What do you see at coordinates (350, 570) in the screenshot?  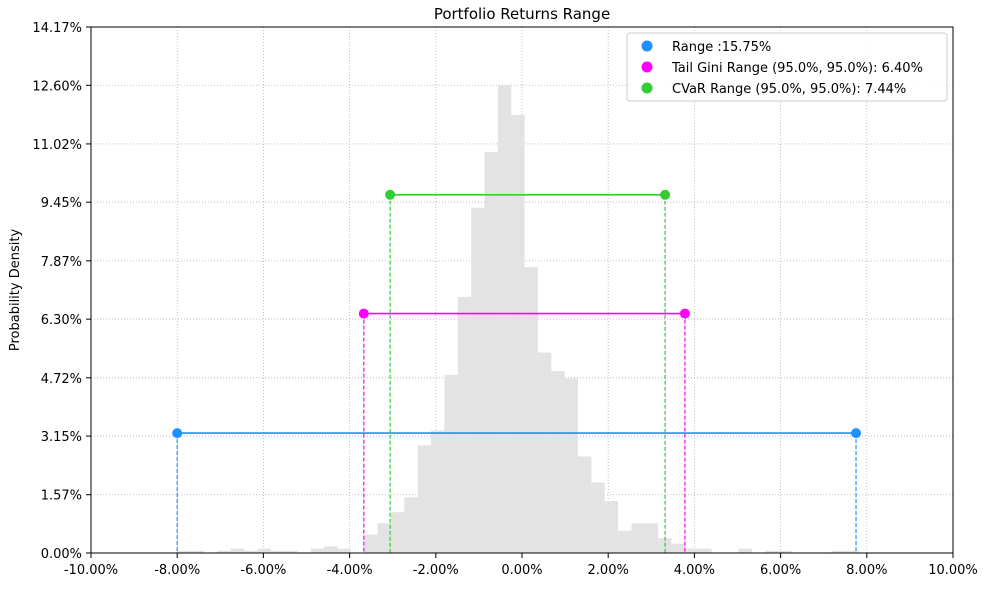 I see `x-tick-label: -4.00%` at bounding box center [350, 570].